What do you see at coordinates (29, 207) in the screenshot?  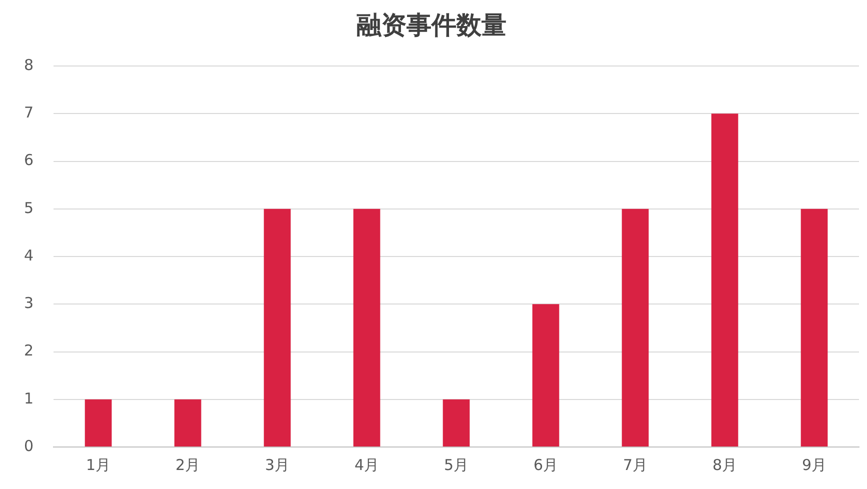 I see `y-tick-label: 5` at bounding box center [29, 207].